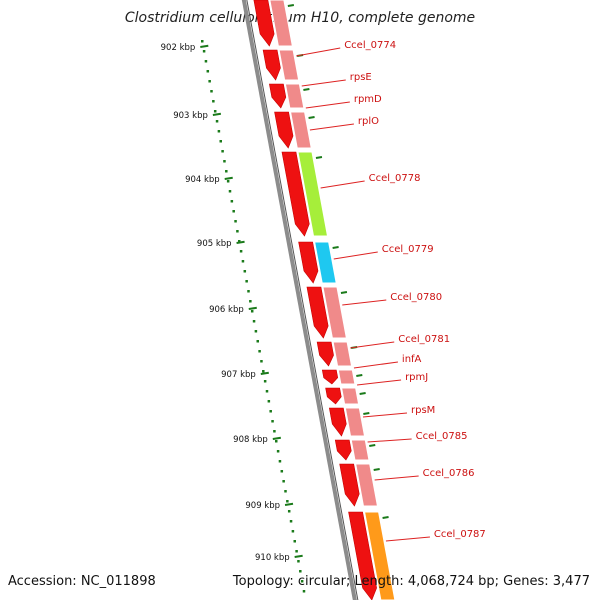 This screenshot has width=600, height=600. I want to click on gene-label: rpsM, so click(423, 410).